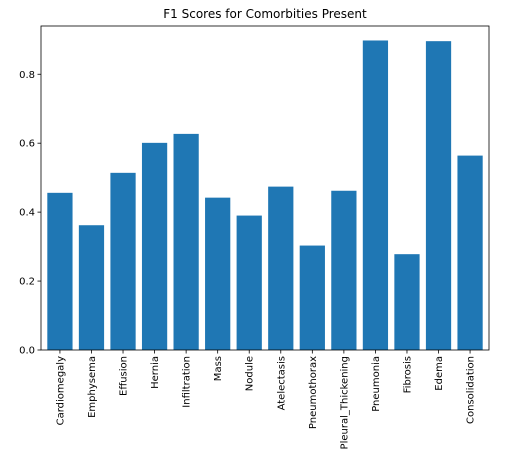 This screenshot has height=465, width=510. Describe the element at coordinates (27, 351) in the screenshot. I see `y-tick-label: 0.0` at that location.